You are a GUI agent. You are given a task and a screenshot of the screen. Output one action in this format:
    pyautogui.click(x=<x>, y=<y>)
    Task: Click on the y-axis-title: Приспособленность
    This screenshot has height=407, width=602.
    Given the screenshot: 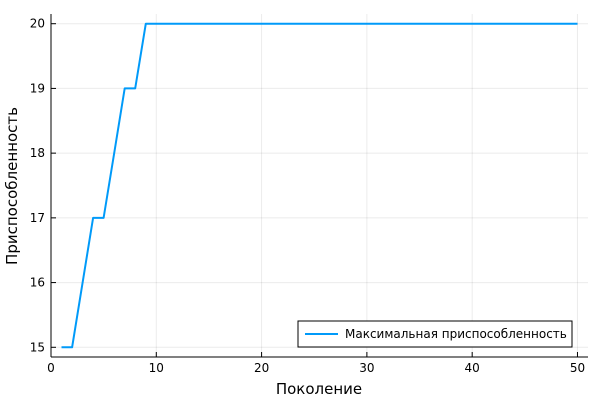 What is the action you would take?
    pyautogui.click(x=12, y=186)
    